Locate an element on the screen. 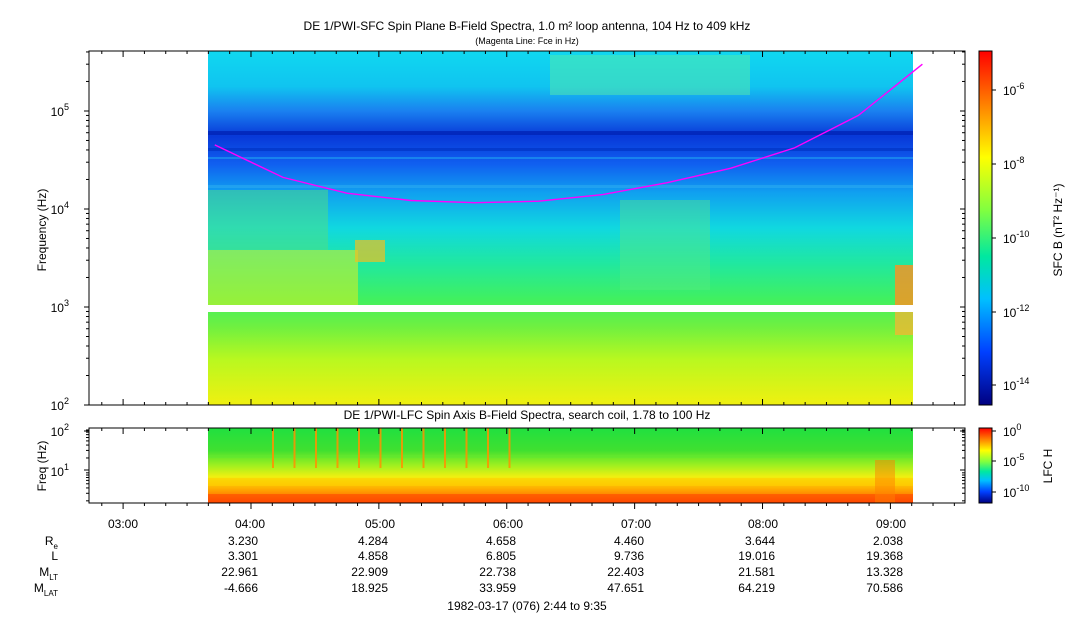 The height and width of the screenshot is (620, 1083). eph-mlat-0500: 18.925 is located at coordinates (369, 588).